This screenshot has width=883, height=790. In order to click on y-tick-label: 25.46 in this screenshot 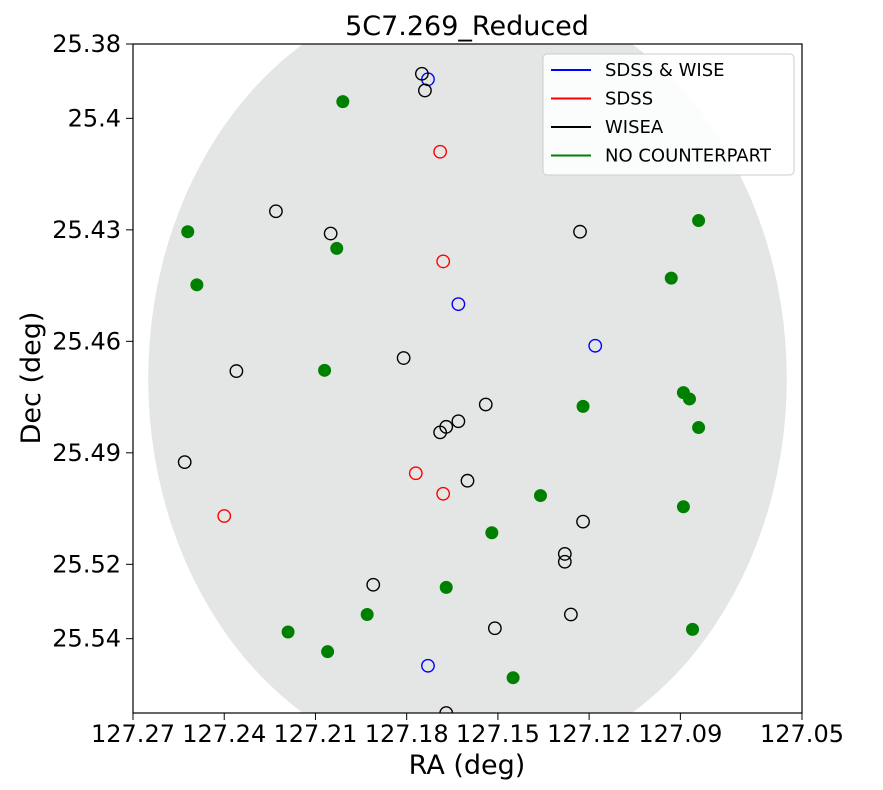, I will do `click(86, 341)`.